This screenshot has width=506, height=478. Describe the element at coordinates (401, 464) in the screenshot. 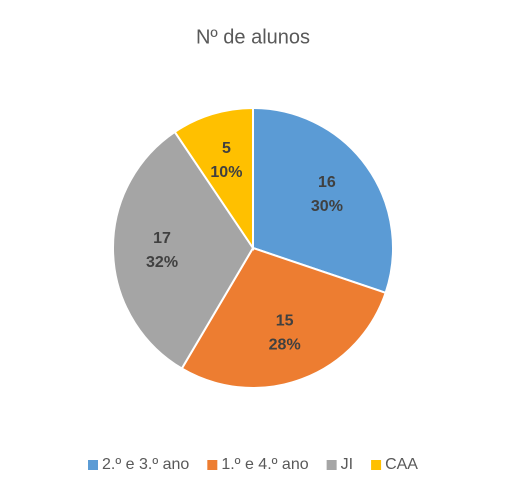

I see `legend-label: CAA` at that location.